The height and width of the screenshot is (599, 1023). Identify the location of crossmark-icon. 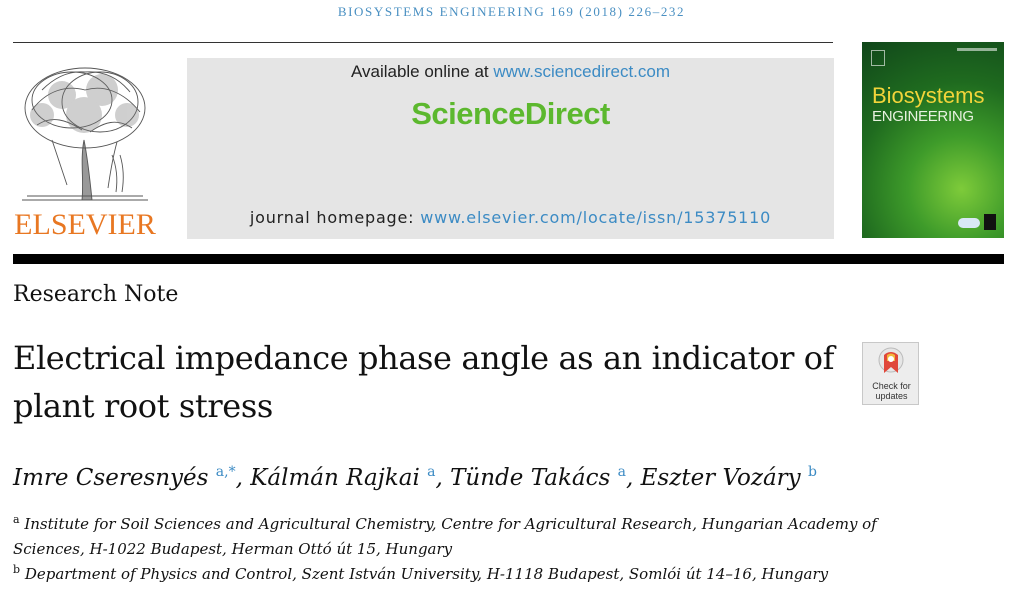
(891, 360).